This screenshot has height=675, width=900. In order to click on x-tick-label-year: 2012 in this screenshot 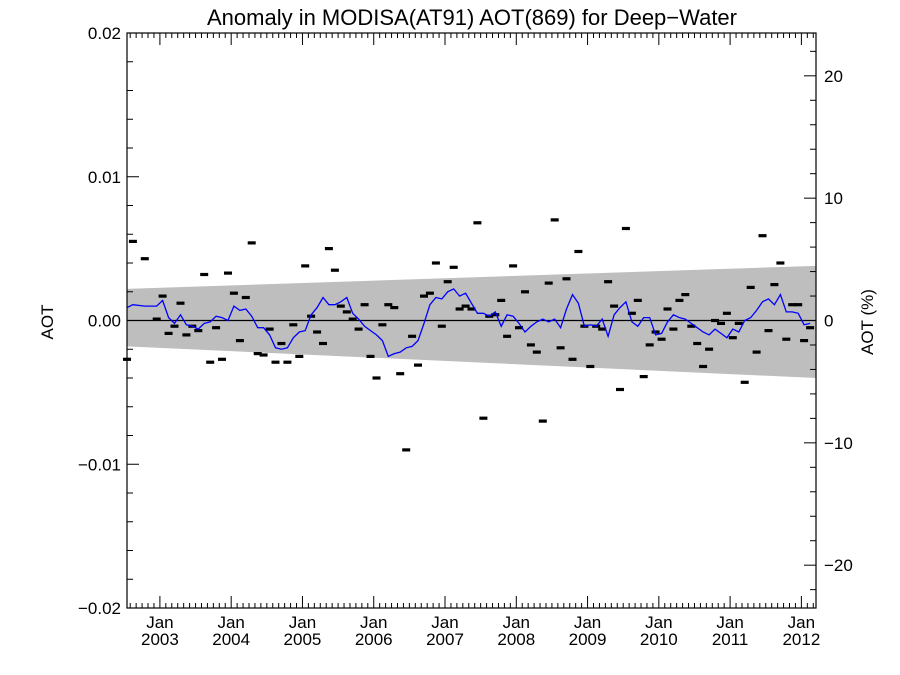, I will do `click(801, 639)`.